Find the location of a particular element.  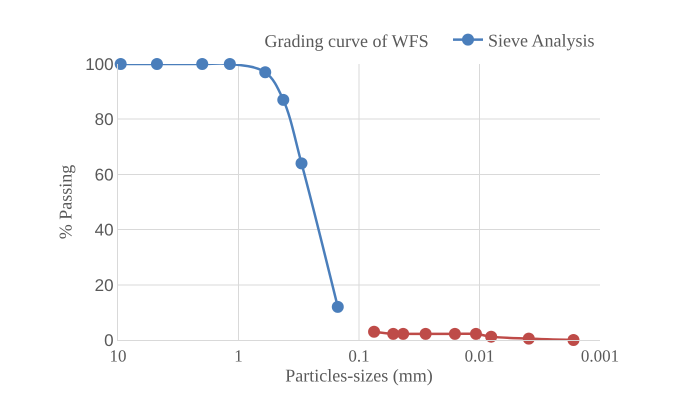

y-tick-label: 100 is located at coordinates (99, 64).